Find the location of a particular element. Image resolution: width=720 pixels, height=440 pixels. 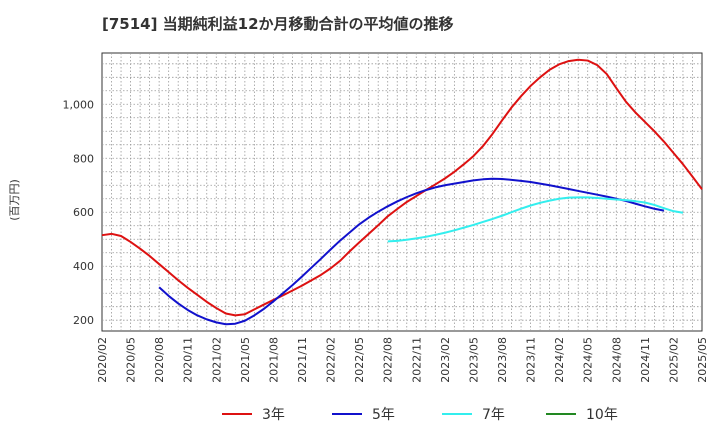

y-axis-label: (百万円) is located at coordinates (14, 200).